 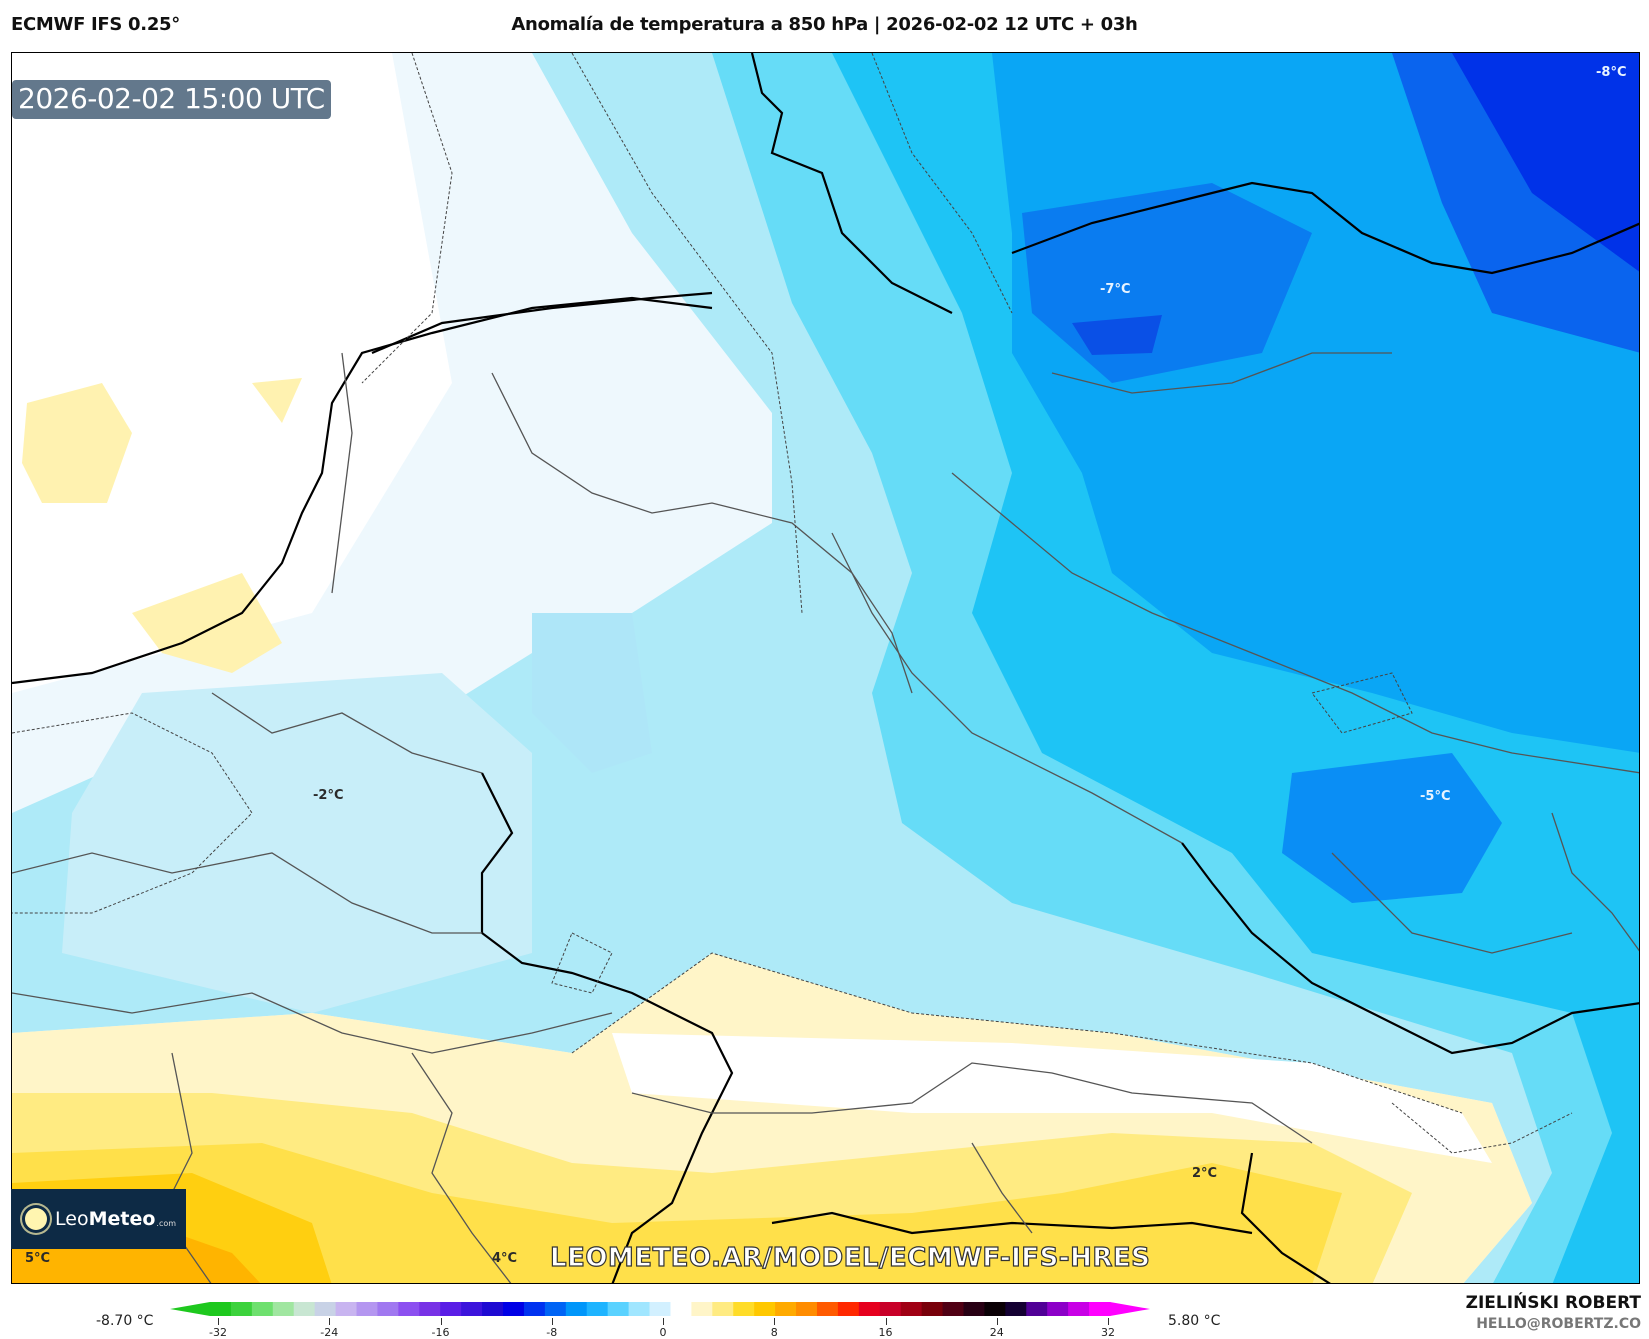 I want to click on valid-time-badge: 2026-02-02 15:00 UTC, so click(x=171, y=99).